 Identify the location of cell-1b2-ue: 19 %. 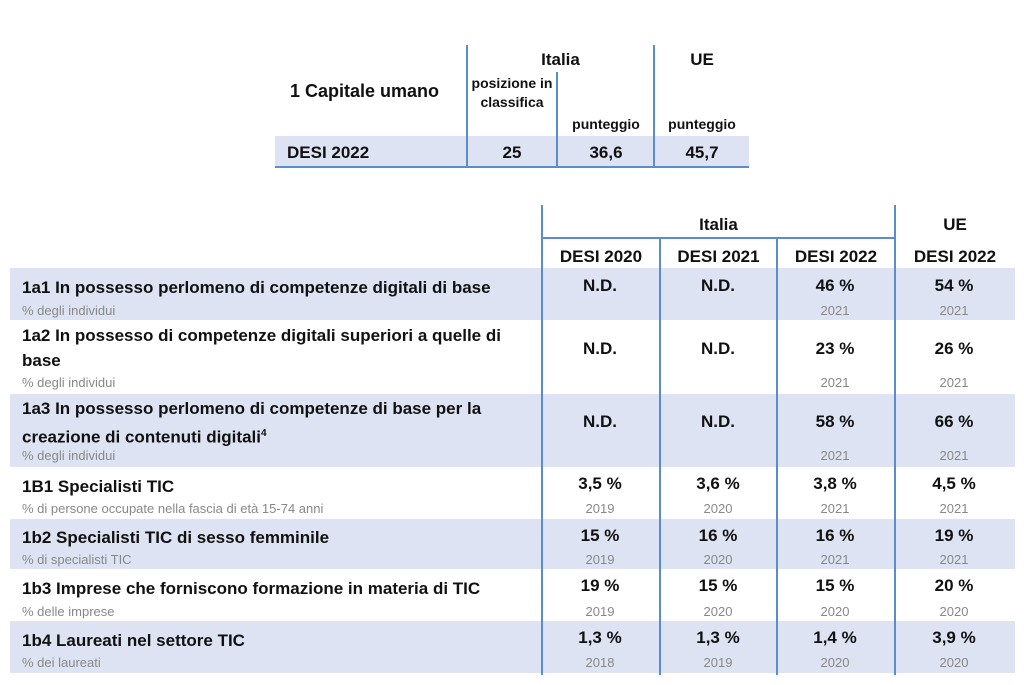
(954, 535).